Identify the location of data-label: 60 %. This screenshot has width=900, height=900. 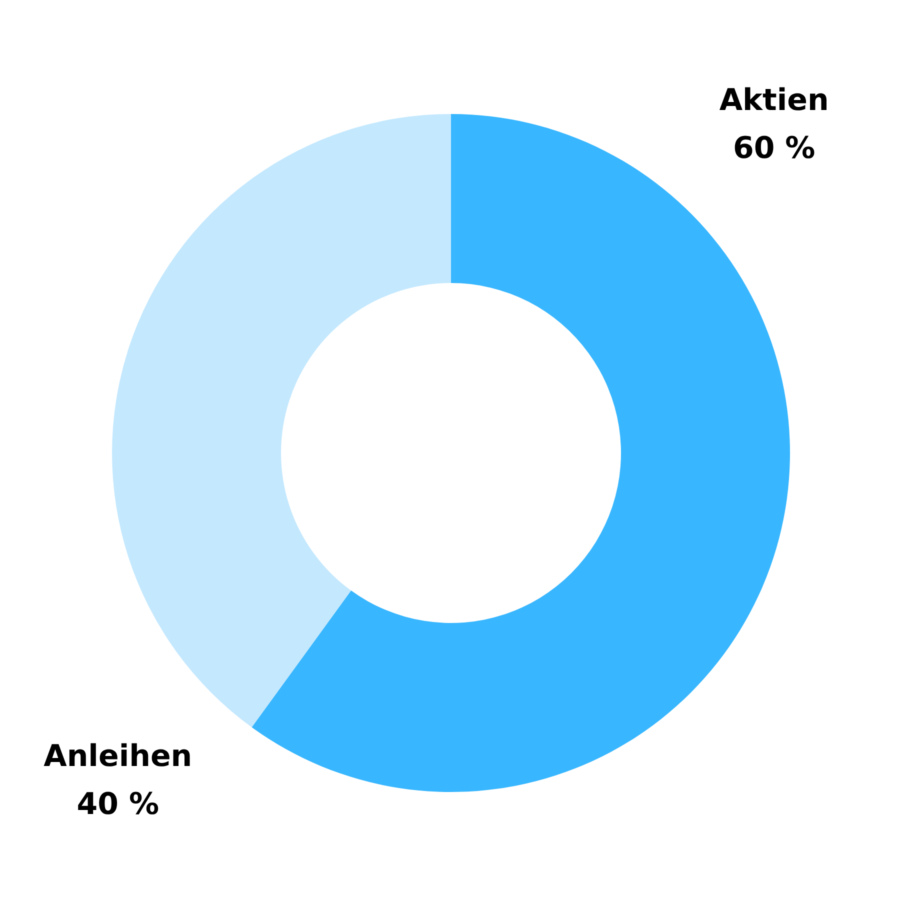
(774, 148).